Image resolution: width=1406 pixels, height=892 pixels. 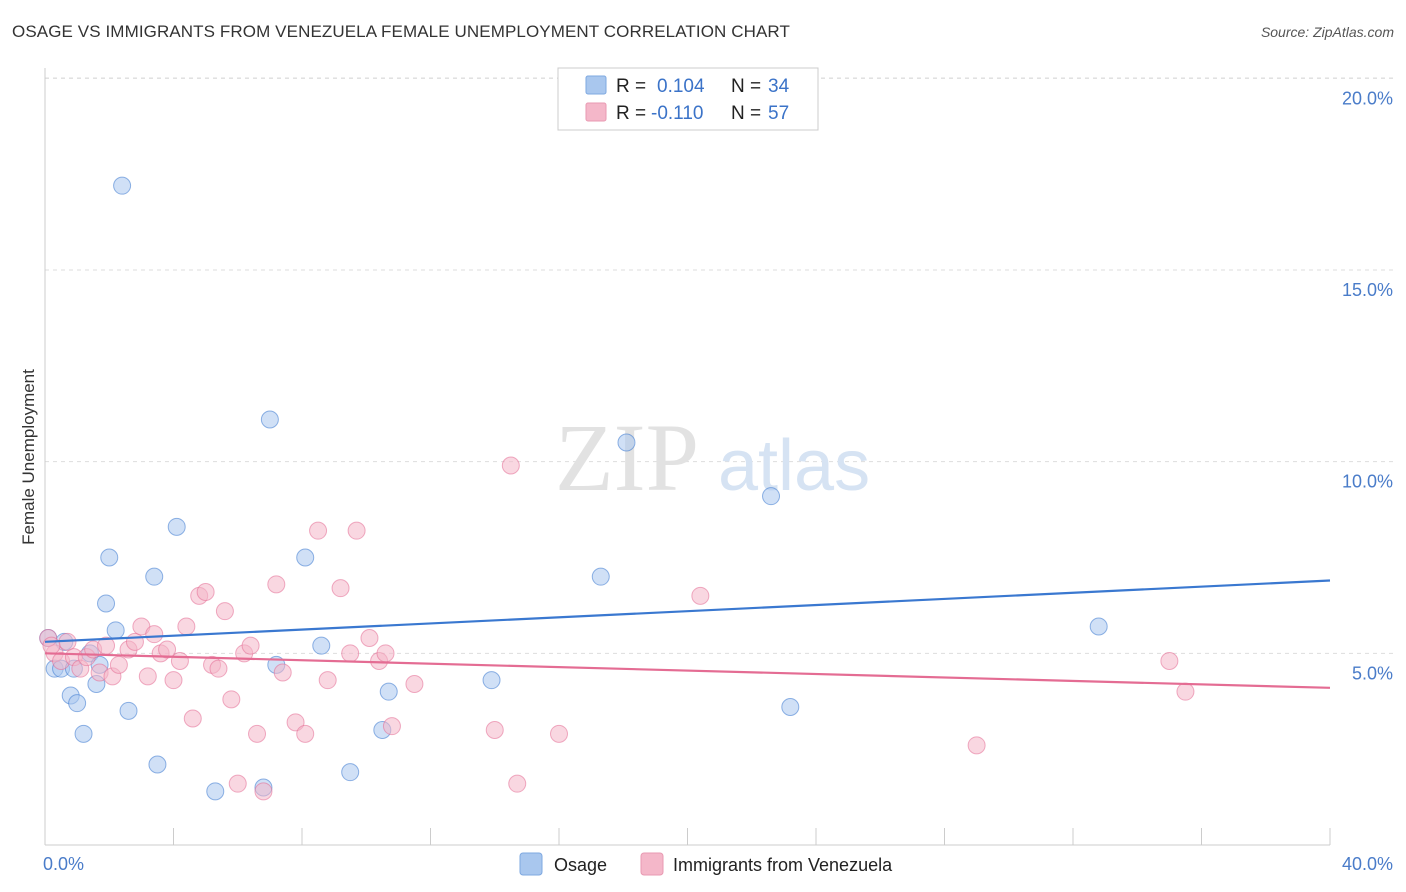 What do you see at coordinates (677, 113) in the screenshot?
I see `legend-r-value-2: -0.110` at bounding box center [677, 113].